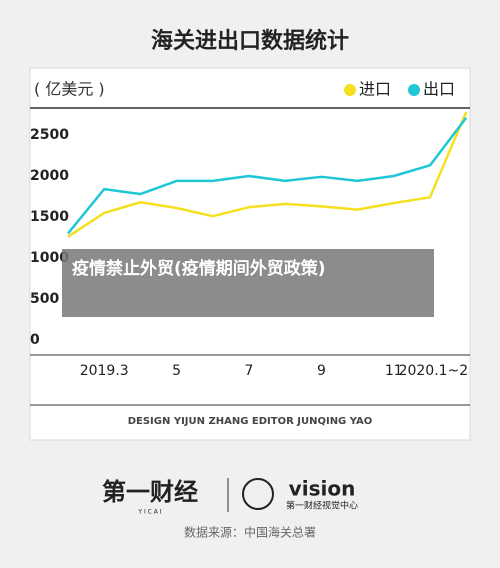 The height and width of the screenshot is (568, 500). What do you see at coordinates (49, 217) in the screenshot?
I see `y-tick-label: 1500` at bounding box center [49, 217].